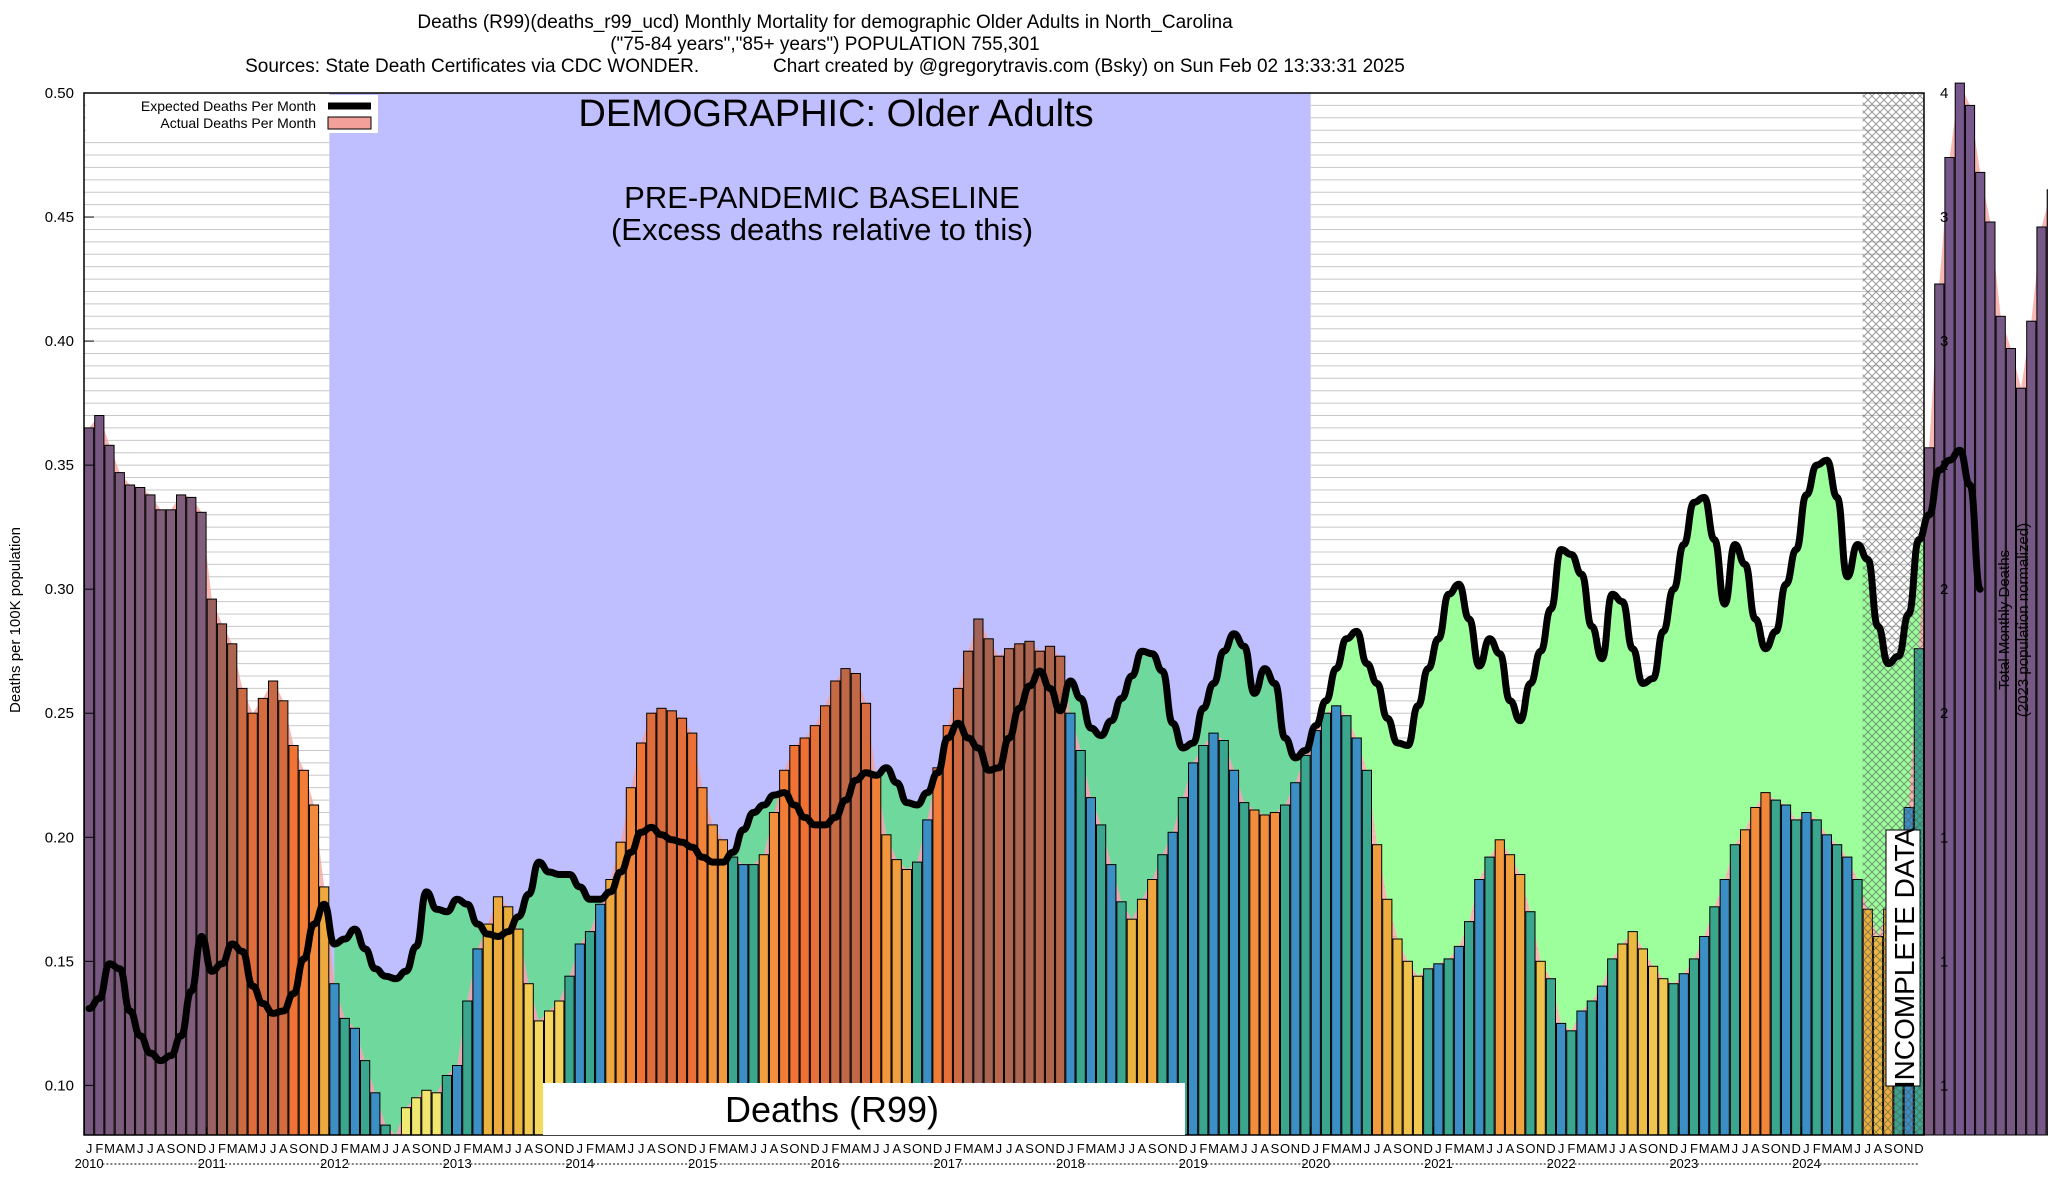  What do you see at coordinates (1944, 217) in the screenshot?
I see `y2-tick-label: 3` at bounding box center [1944, 217].